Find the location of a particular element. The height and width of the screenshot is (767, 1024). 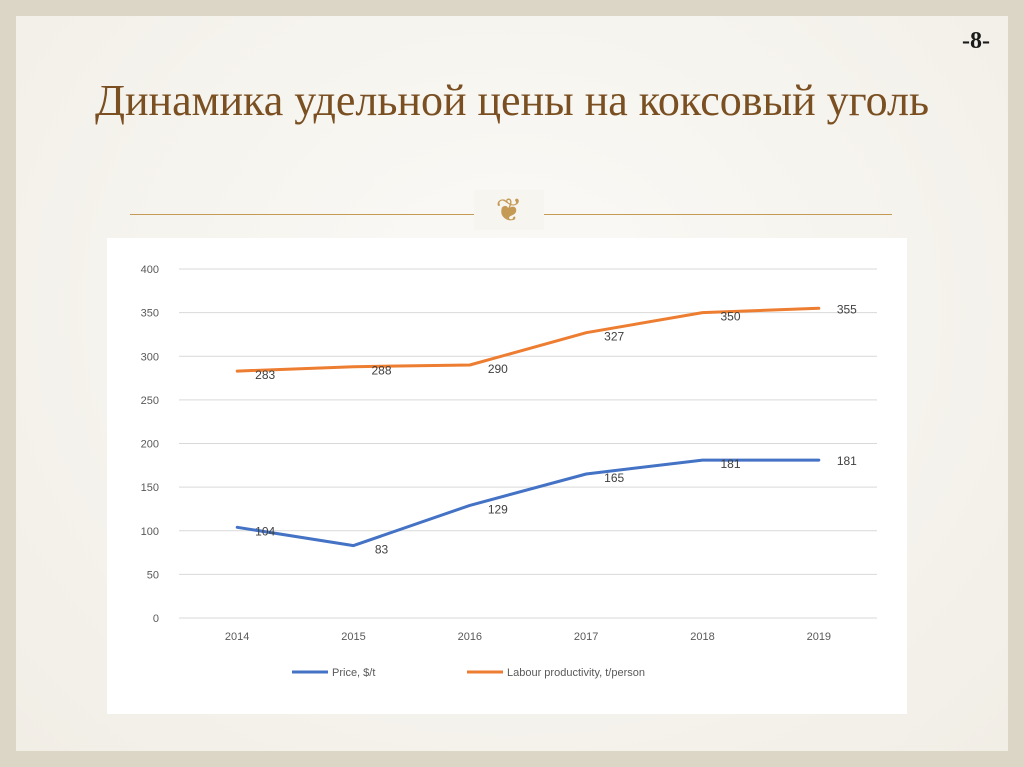

data-label: 83 is located at coordinates (382, 550).